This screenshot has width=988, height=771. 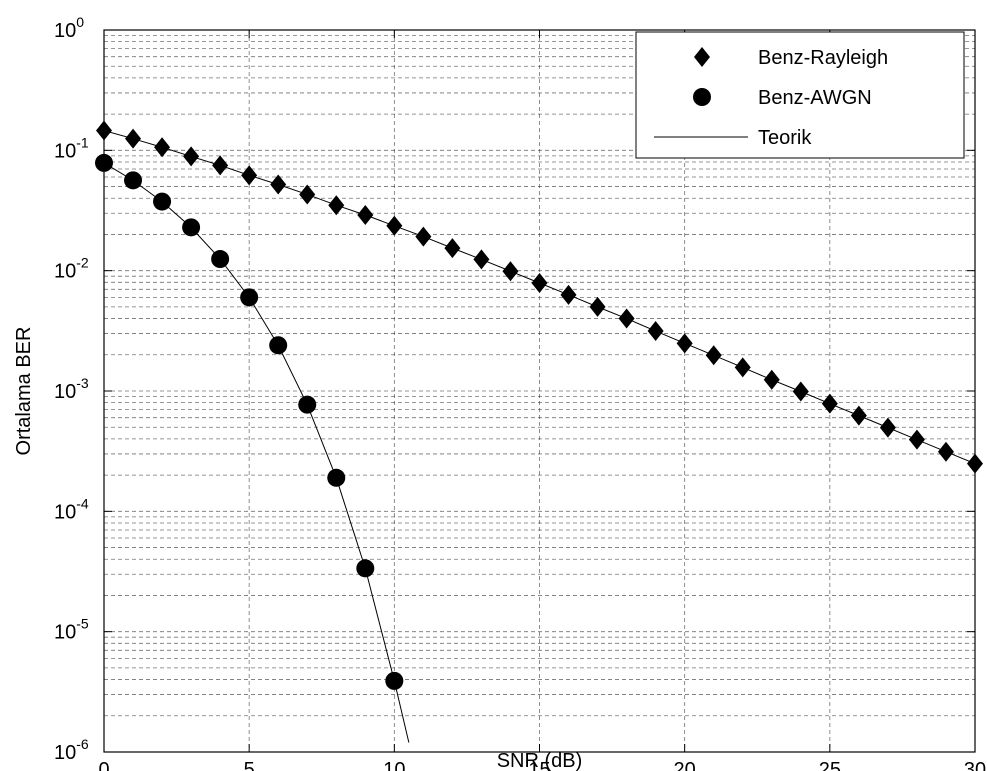 I want to click on x-tick-label: 20, so click(x=685, y=765).